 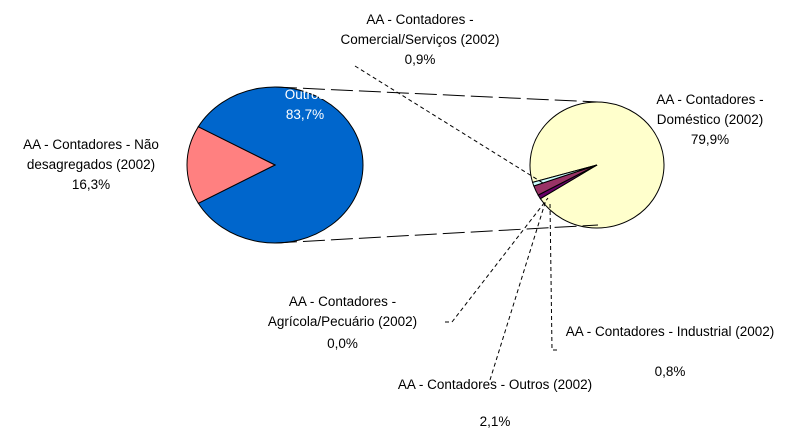 What do you see at coordinates (305, 114) in the screenshot?
I see `value-label: 83,7%` at bounding box center [305, 114].